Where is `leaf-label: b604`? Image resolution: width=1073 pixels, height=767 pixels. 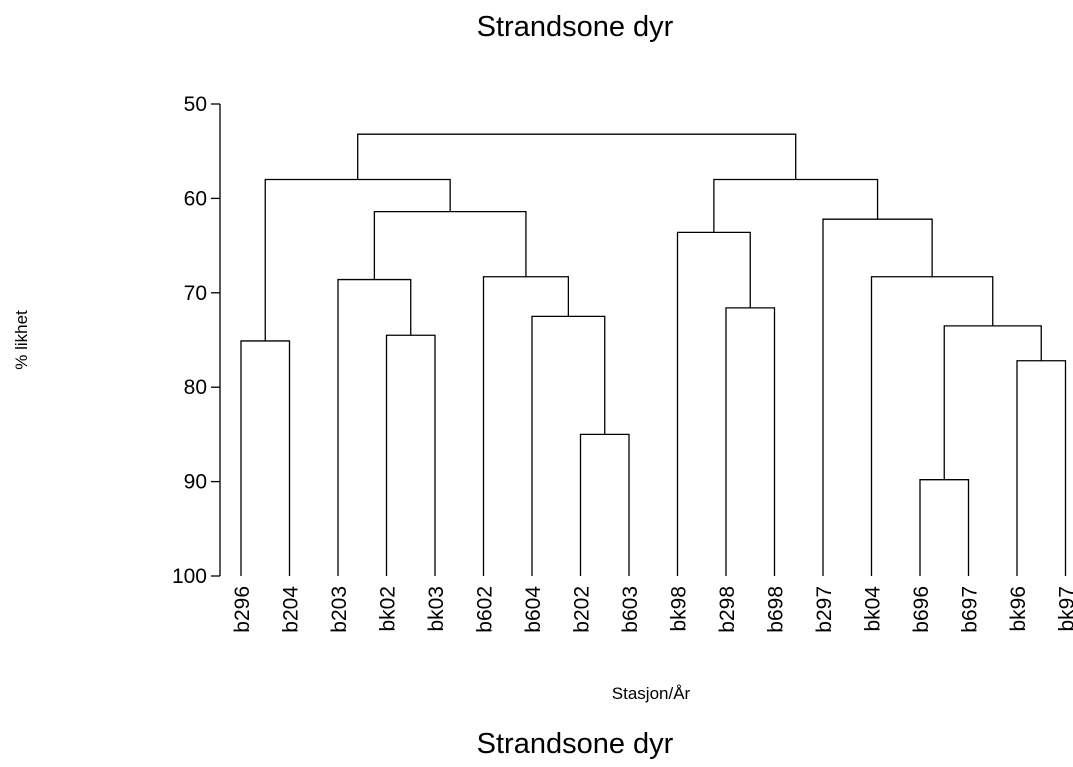 leaf-label: b604 is located at coordinates (533, 609).